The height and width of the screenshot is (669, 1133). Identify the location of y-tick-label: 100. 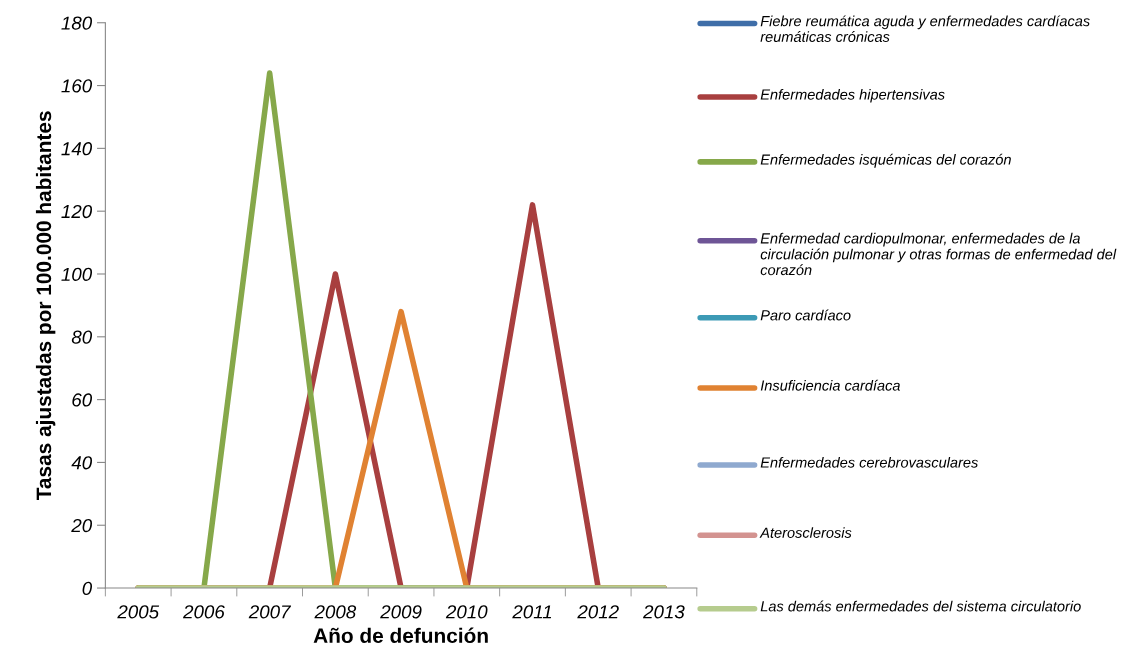
(77, 274).